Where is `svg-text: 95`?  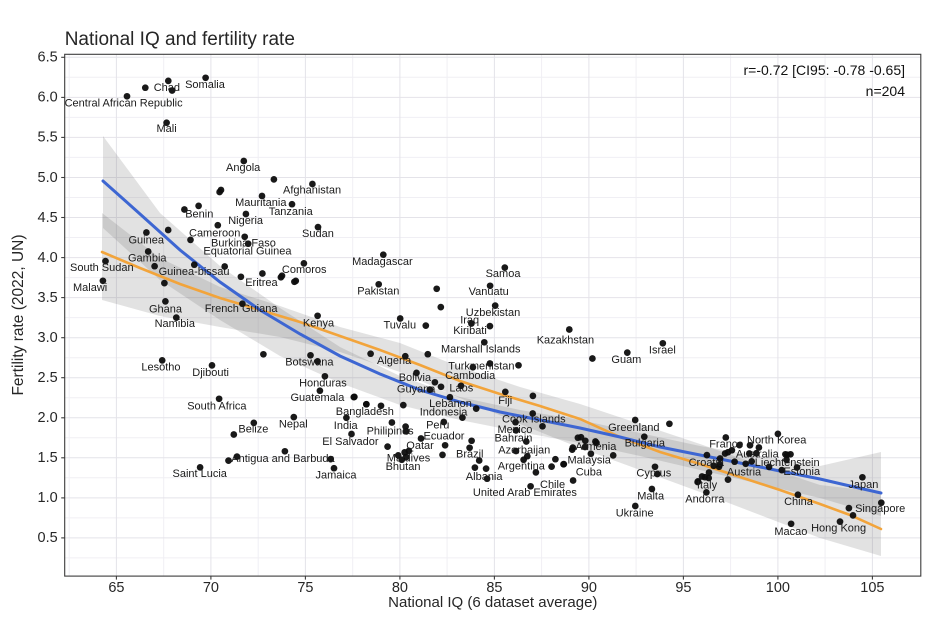
svg-text: 95 is located at coordinates (683, 588).